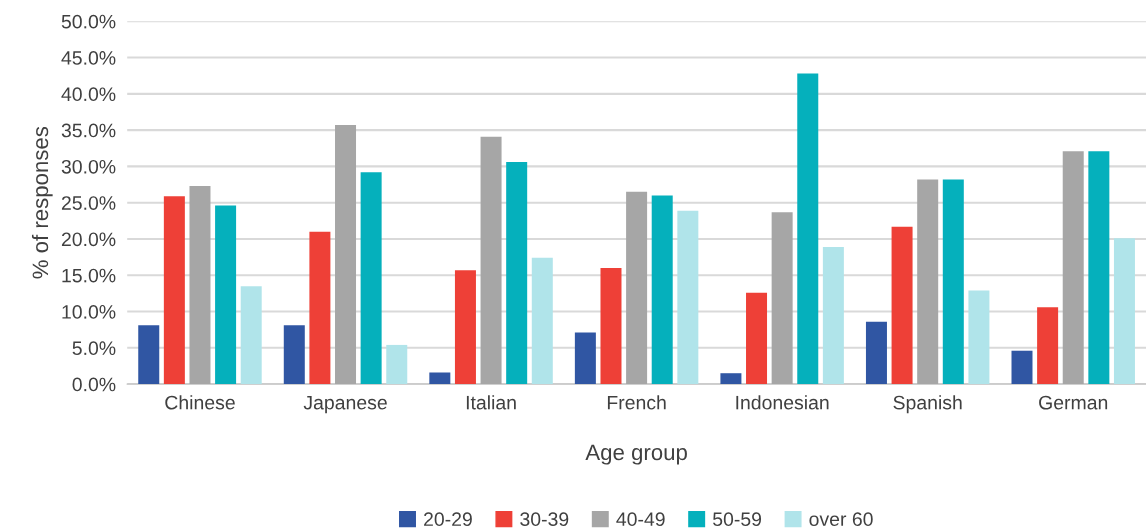 Image resolution: width=1146 pixels, height=532 pixels. Describe the element at coordinates (89, 312) in the screenshot. I see `y-tick-label: 10.0%` at that location.